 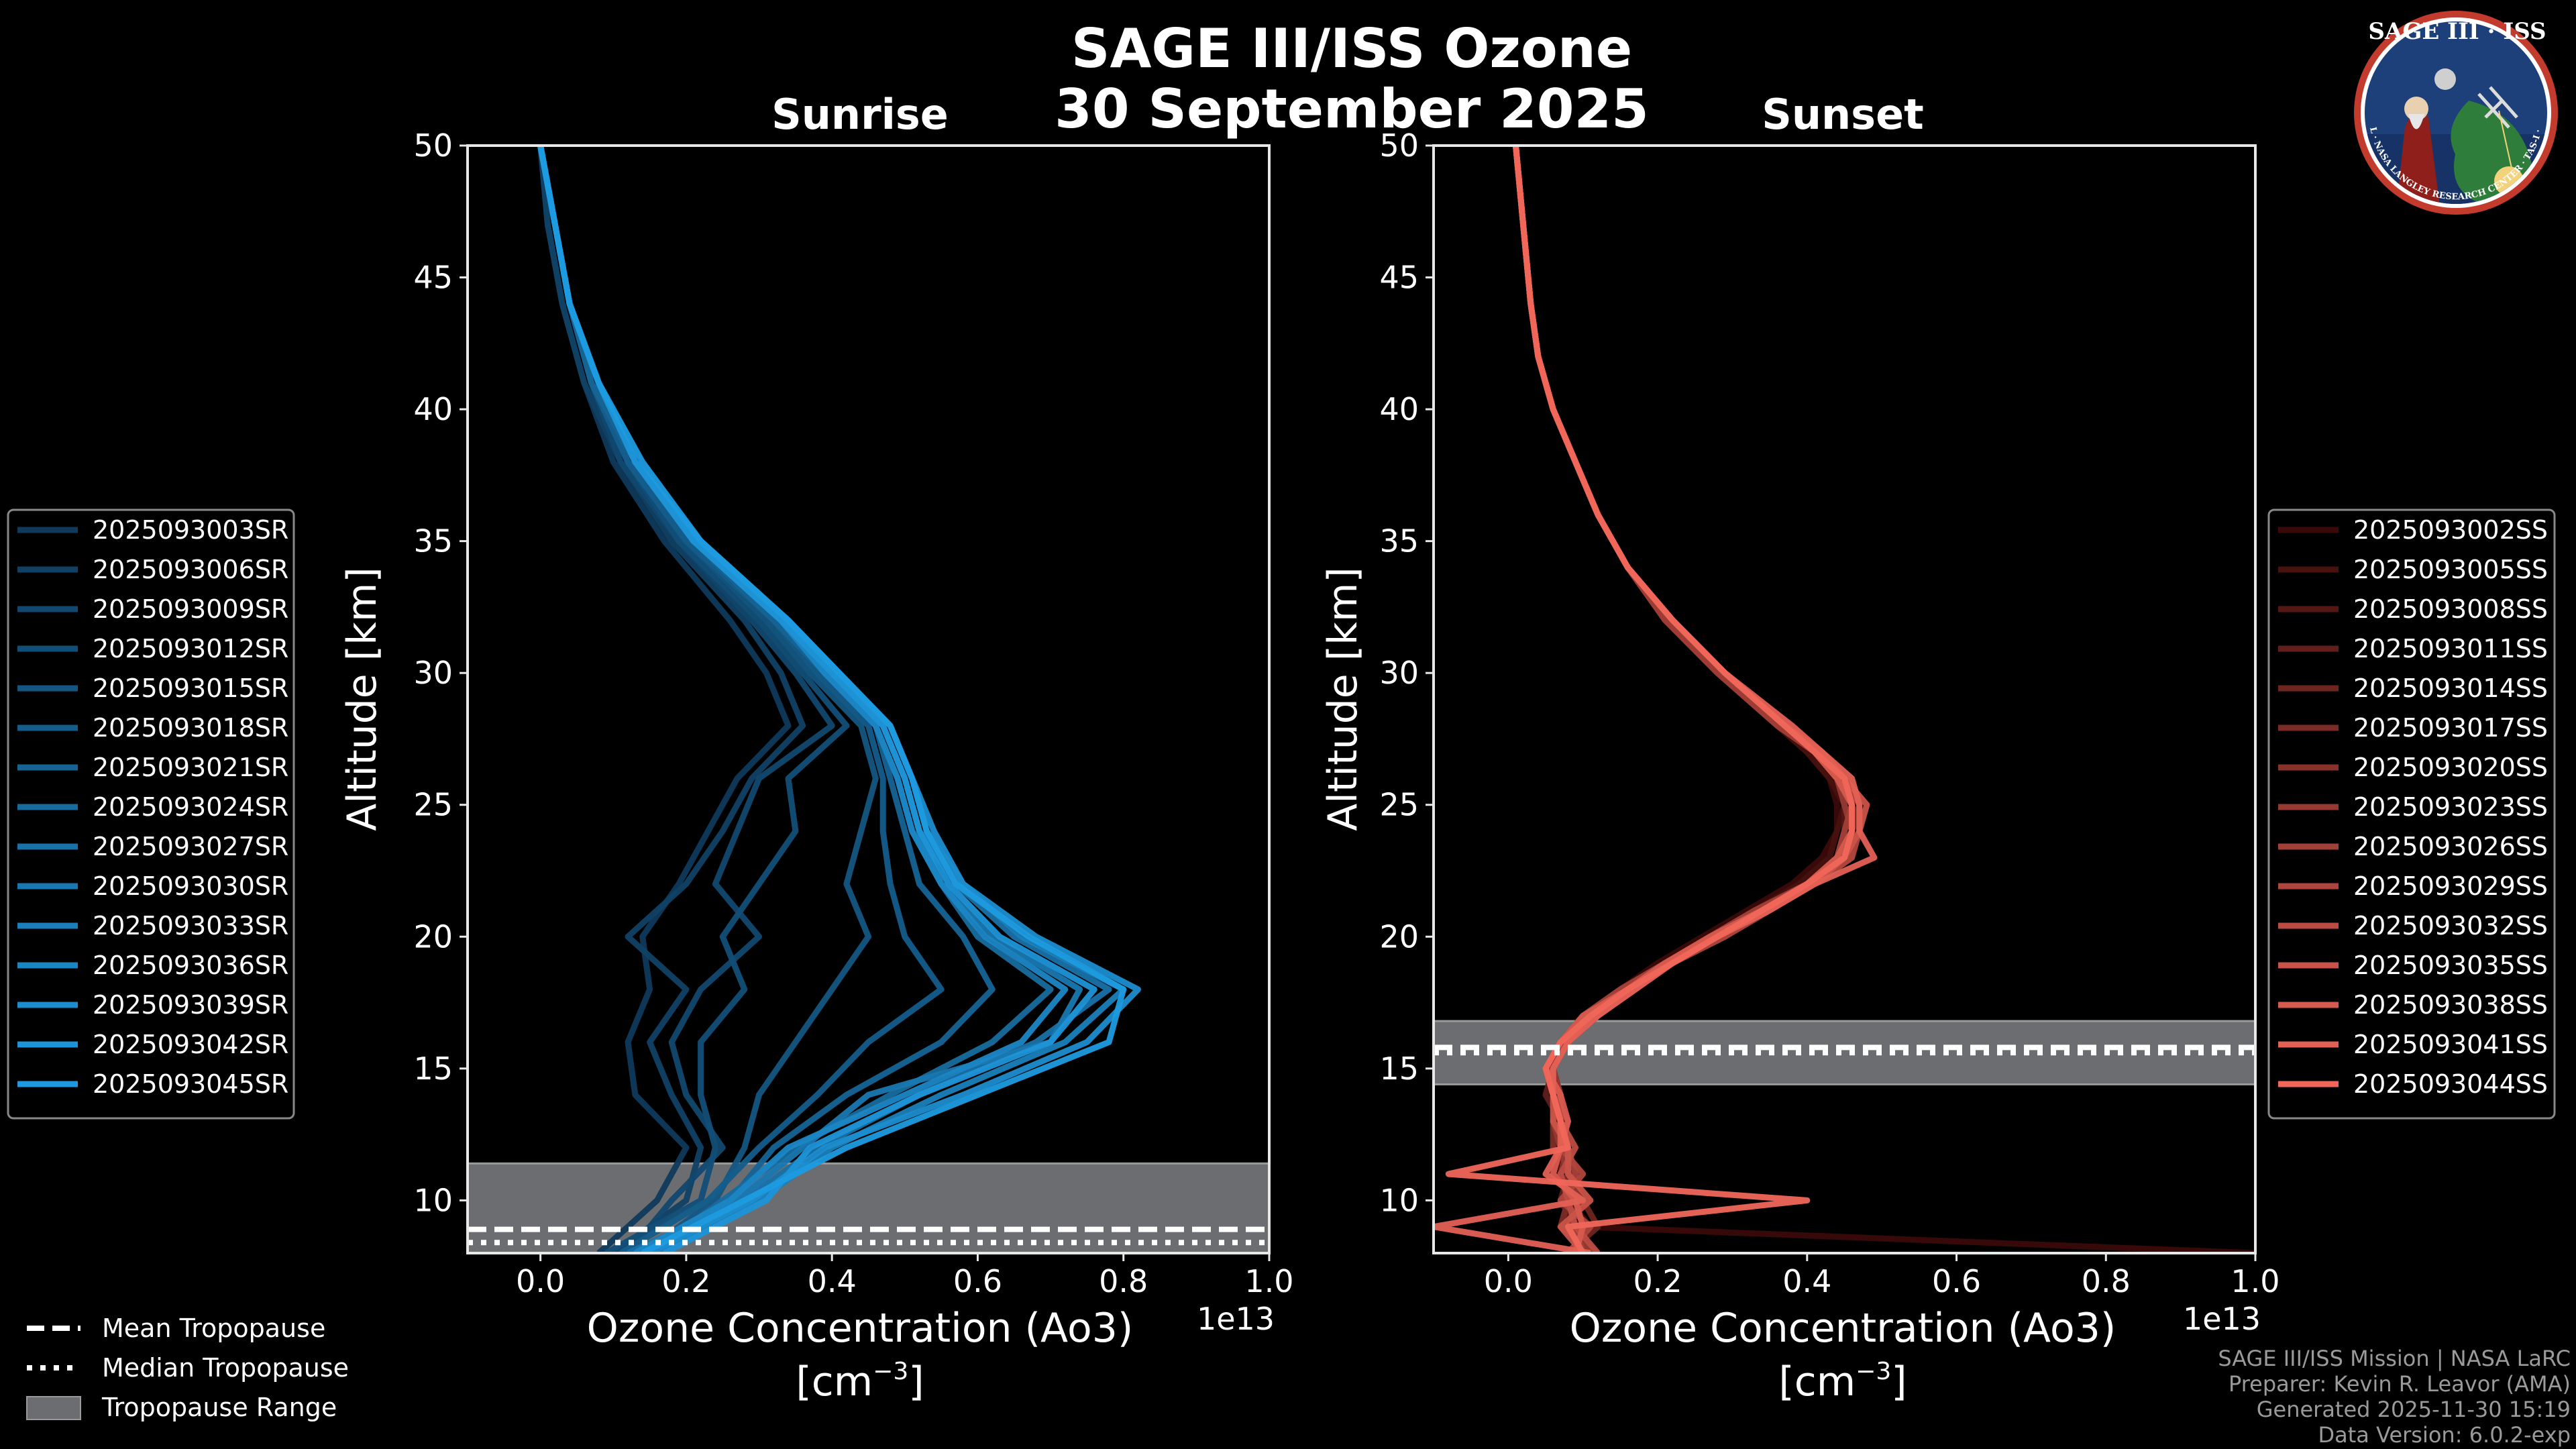 I want to click on sunrise-legend-label: 2025093030SR, so click(x=190, y=886).